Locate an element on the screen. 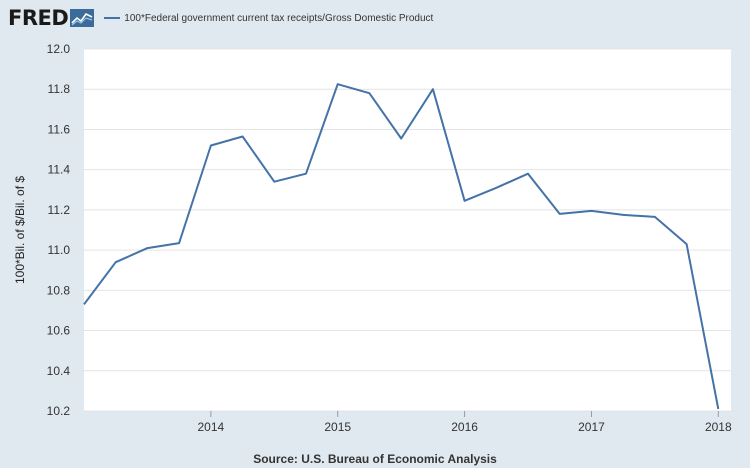 This screenshot has width=750, height=468. fred-logo-graph-icon is located at coordinates (82, 18).